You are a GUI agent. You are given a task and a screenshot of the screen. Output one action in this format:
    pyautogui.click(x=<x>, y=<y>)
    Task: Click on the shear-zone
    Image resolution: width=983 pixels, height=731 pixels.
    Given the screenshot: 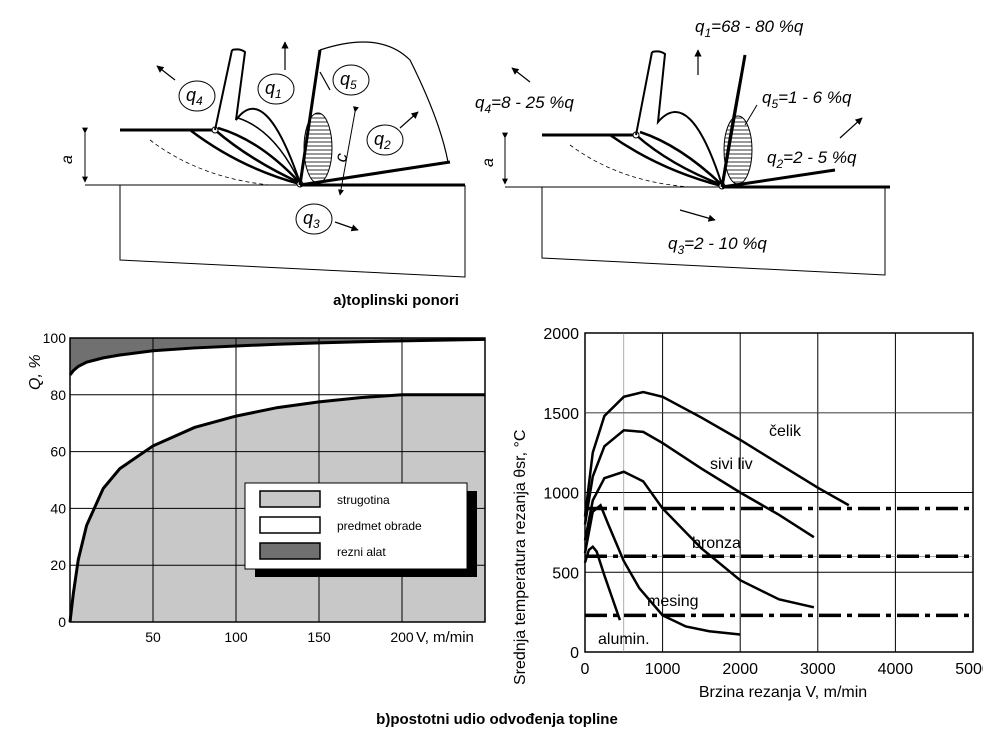 What is the action you would take?
    pyautogui.click(x=245, y=156)
    